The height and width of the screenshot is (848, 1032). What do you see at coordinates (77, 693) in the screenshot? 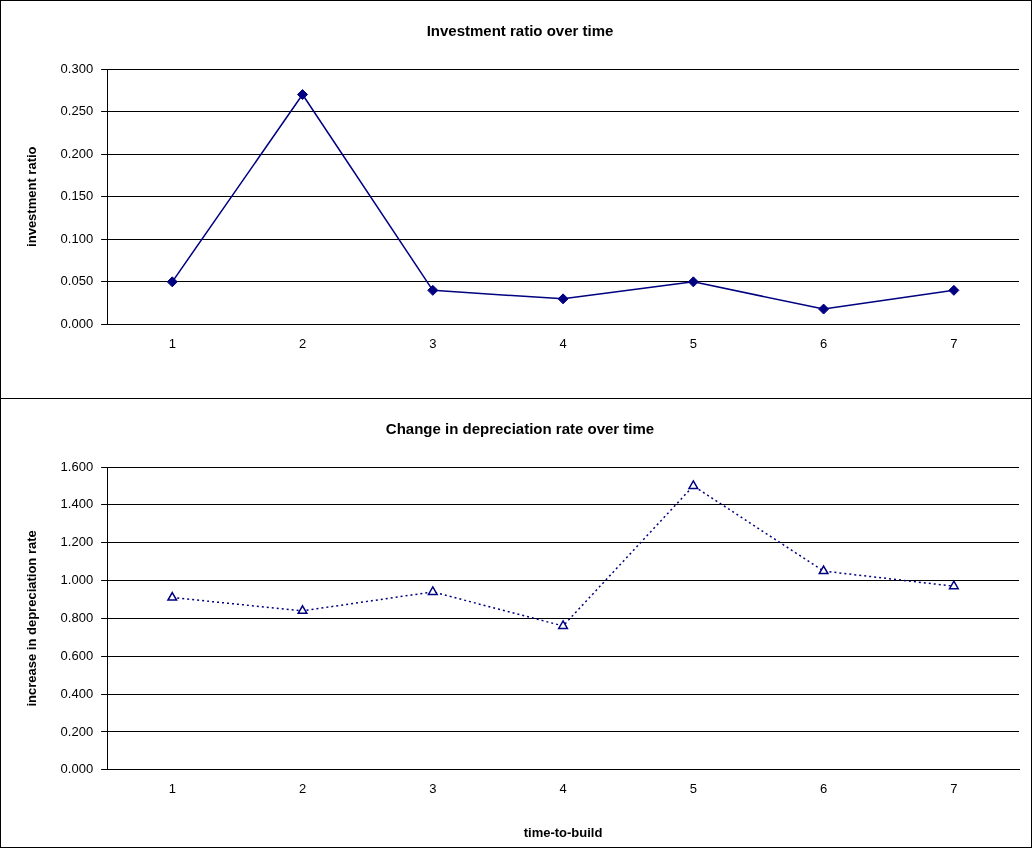
I see `y-tick-label: 0.400` at bounding box center [77, 693].